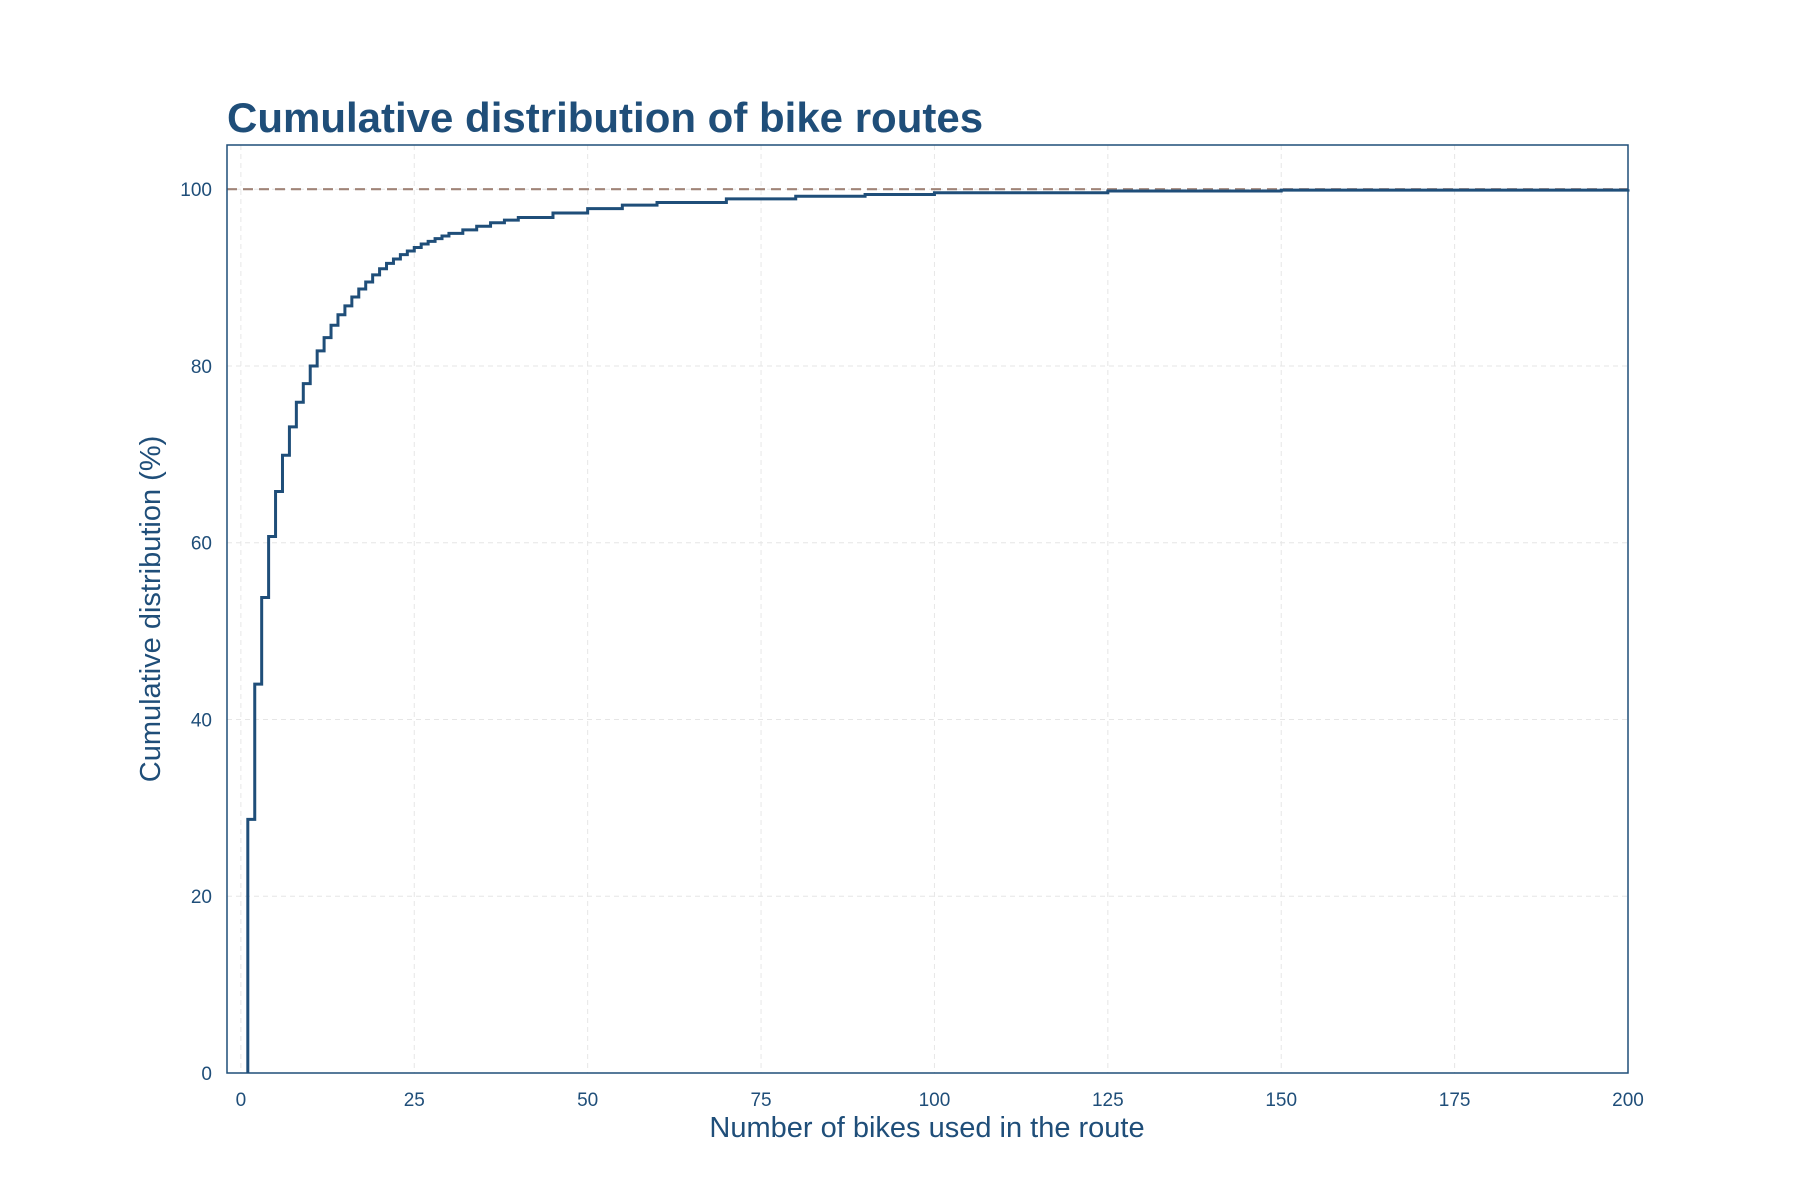  What do you see at coordinates (201, 367) in the screenshot?
I see `y-tick-label: 80` at bounding box center [201, 367].